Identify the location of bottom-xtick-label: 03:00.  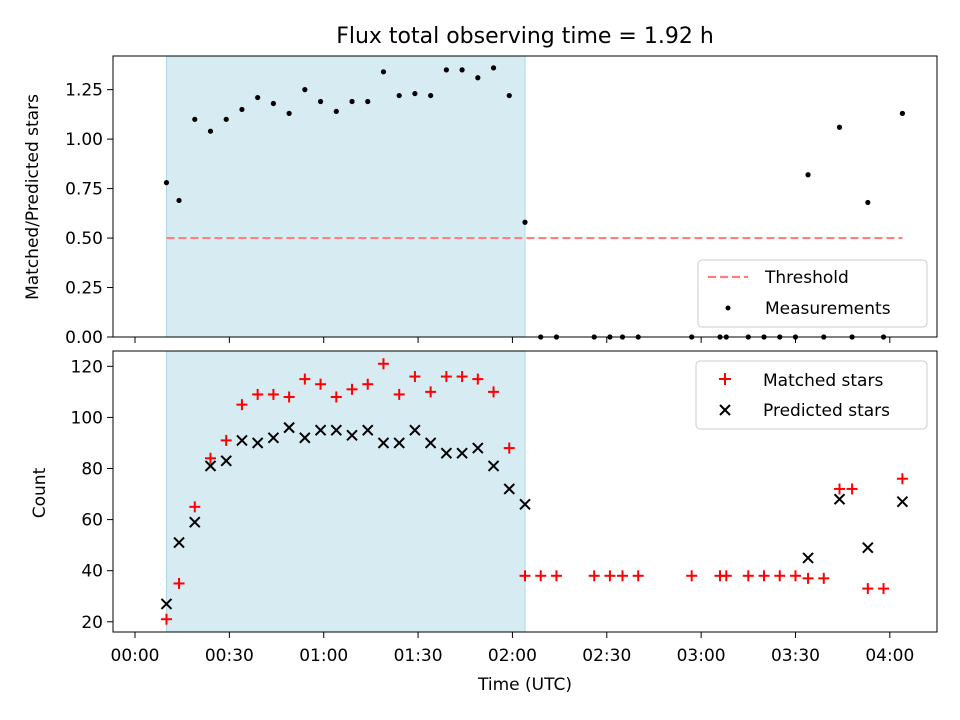
(701, 656).